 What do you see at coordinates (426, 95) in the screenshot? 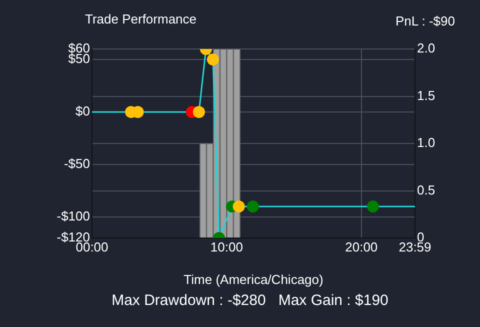
I see `y2-tick-label: 1.5` at bounding box center [426, 95].